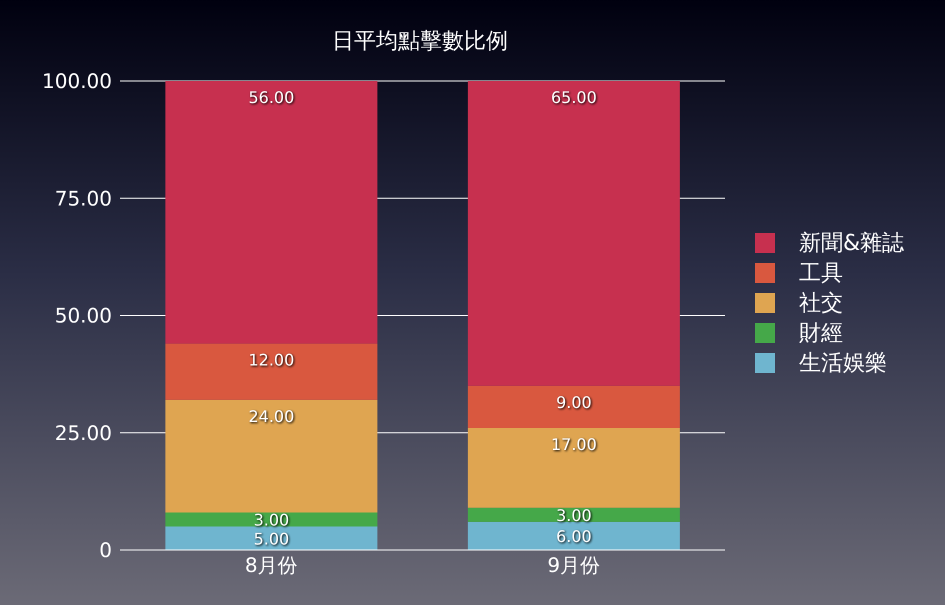 This screenshot has height=605, width=945. I want to click on data-label: 56.00, so click(271, 97).